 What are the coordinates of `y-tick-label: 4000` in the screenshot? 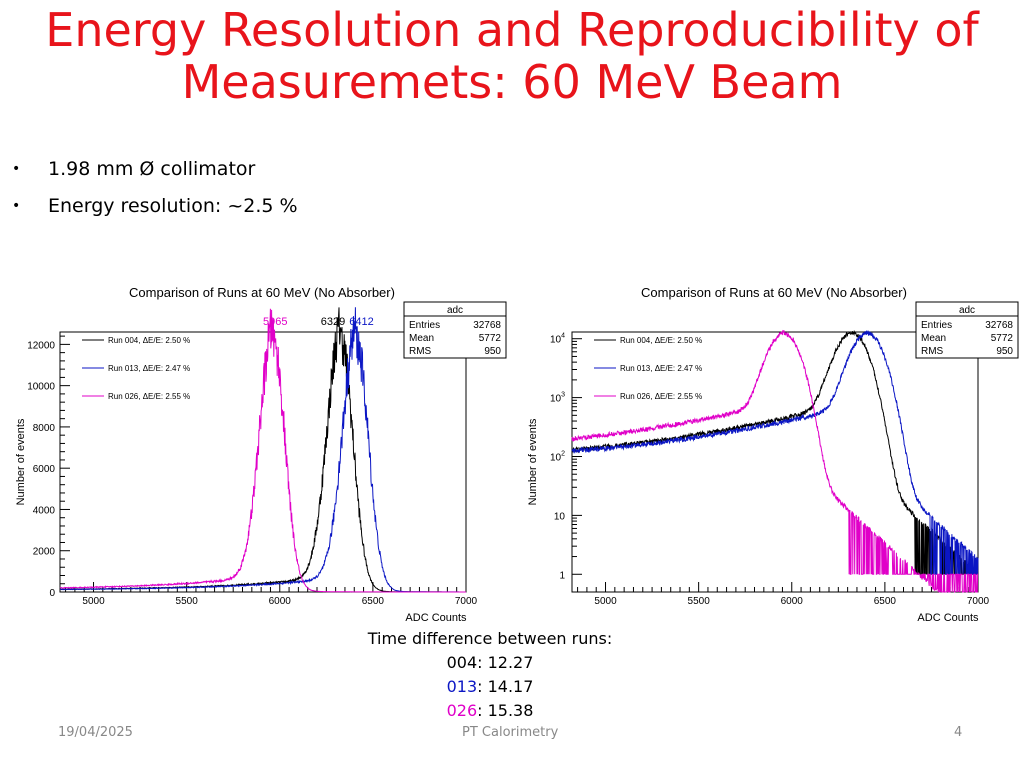 It's located at (44, 510).